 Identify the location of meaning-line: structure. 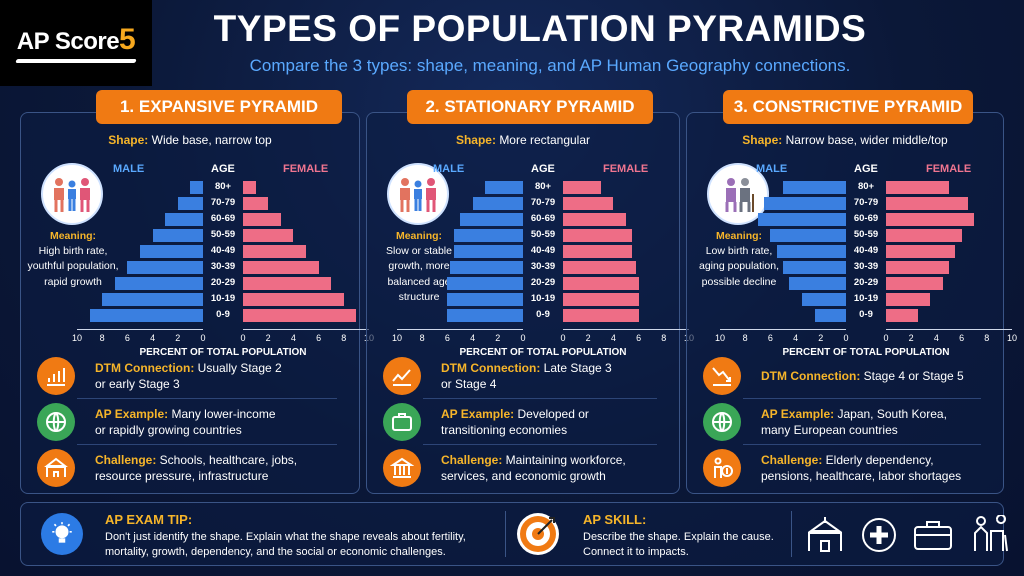
(419, 296).